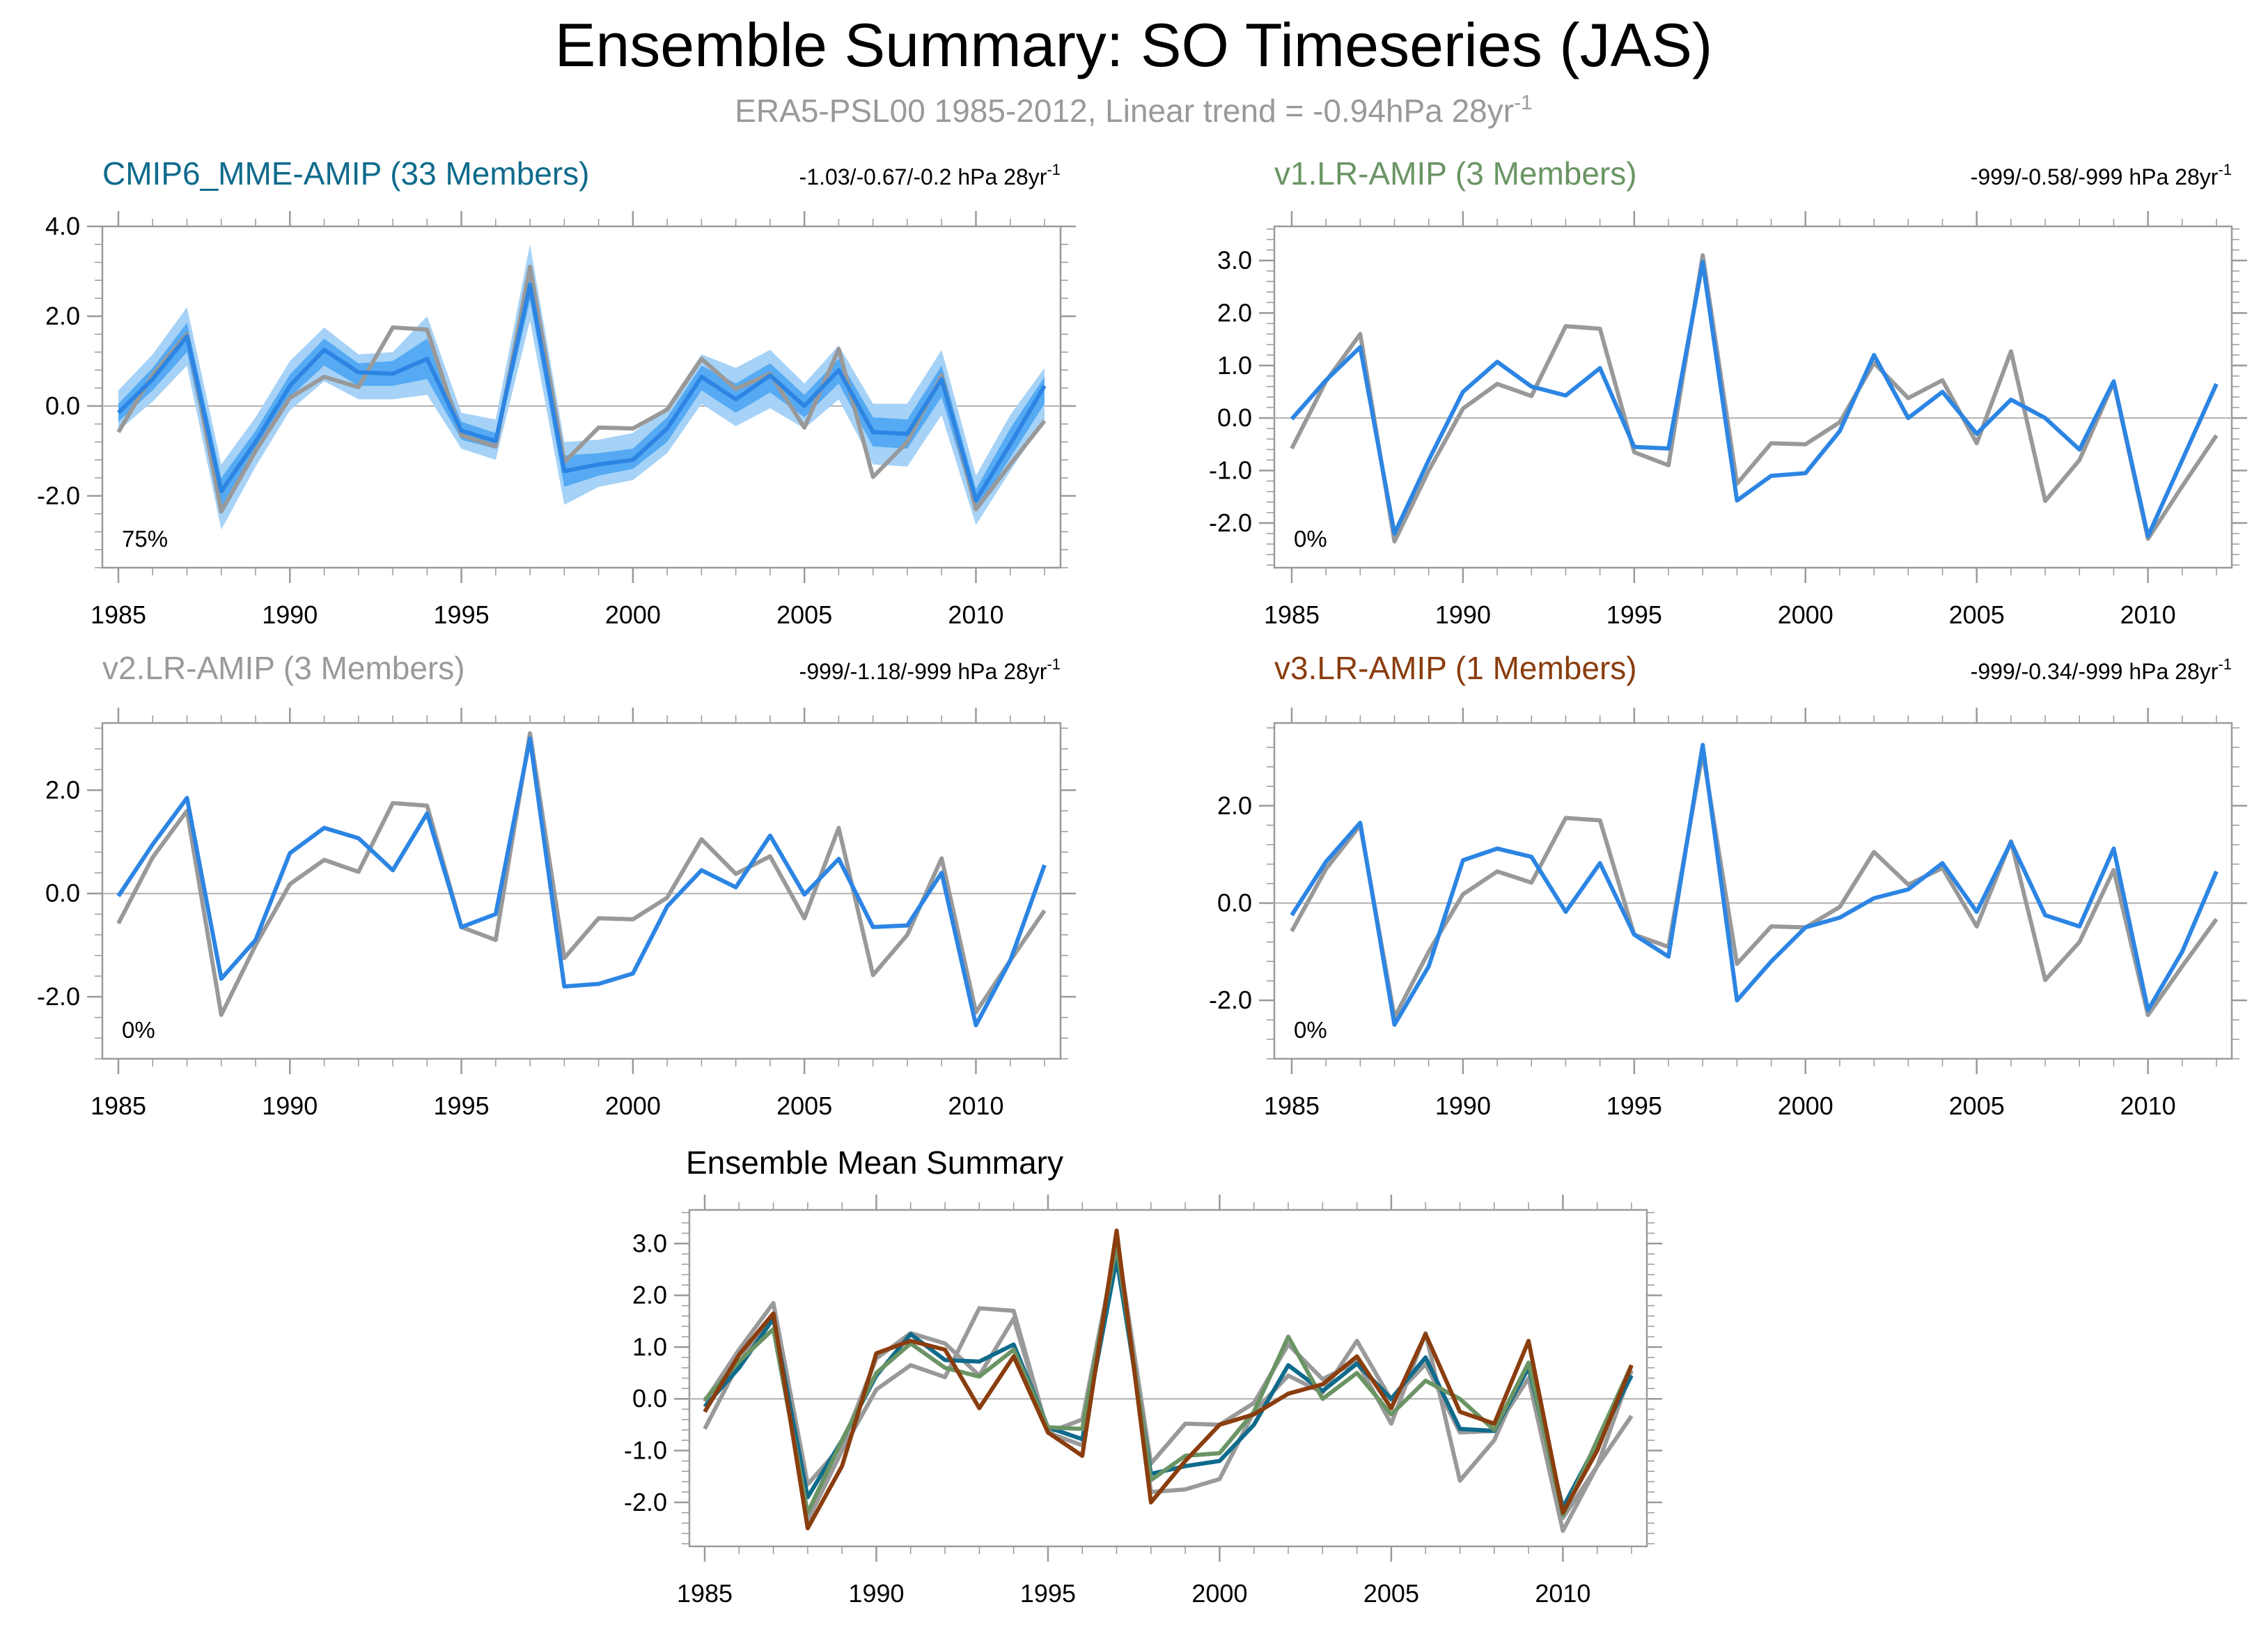 The height and width of the screenshot is (1639, 2268). I want to click on spread-band-inner, so click(581, 390).